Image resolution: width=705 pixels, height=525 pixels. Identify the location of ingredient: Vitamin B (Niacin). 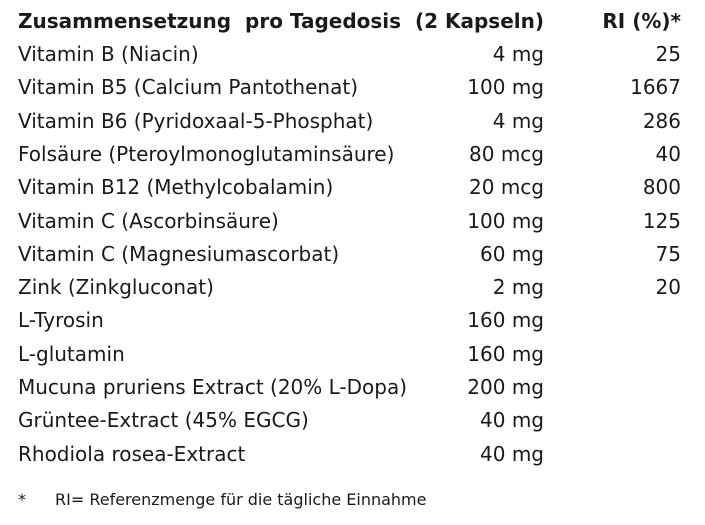
(108, 54).